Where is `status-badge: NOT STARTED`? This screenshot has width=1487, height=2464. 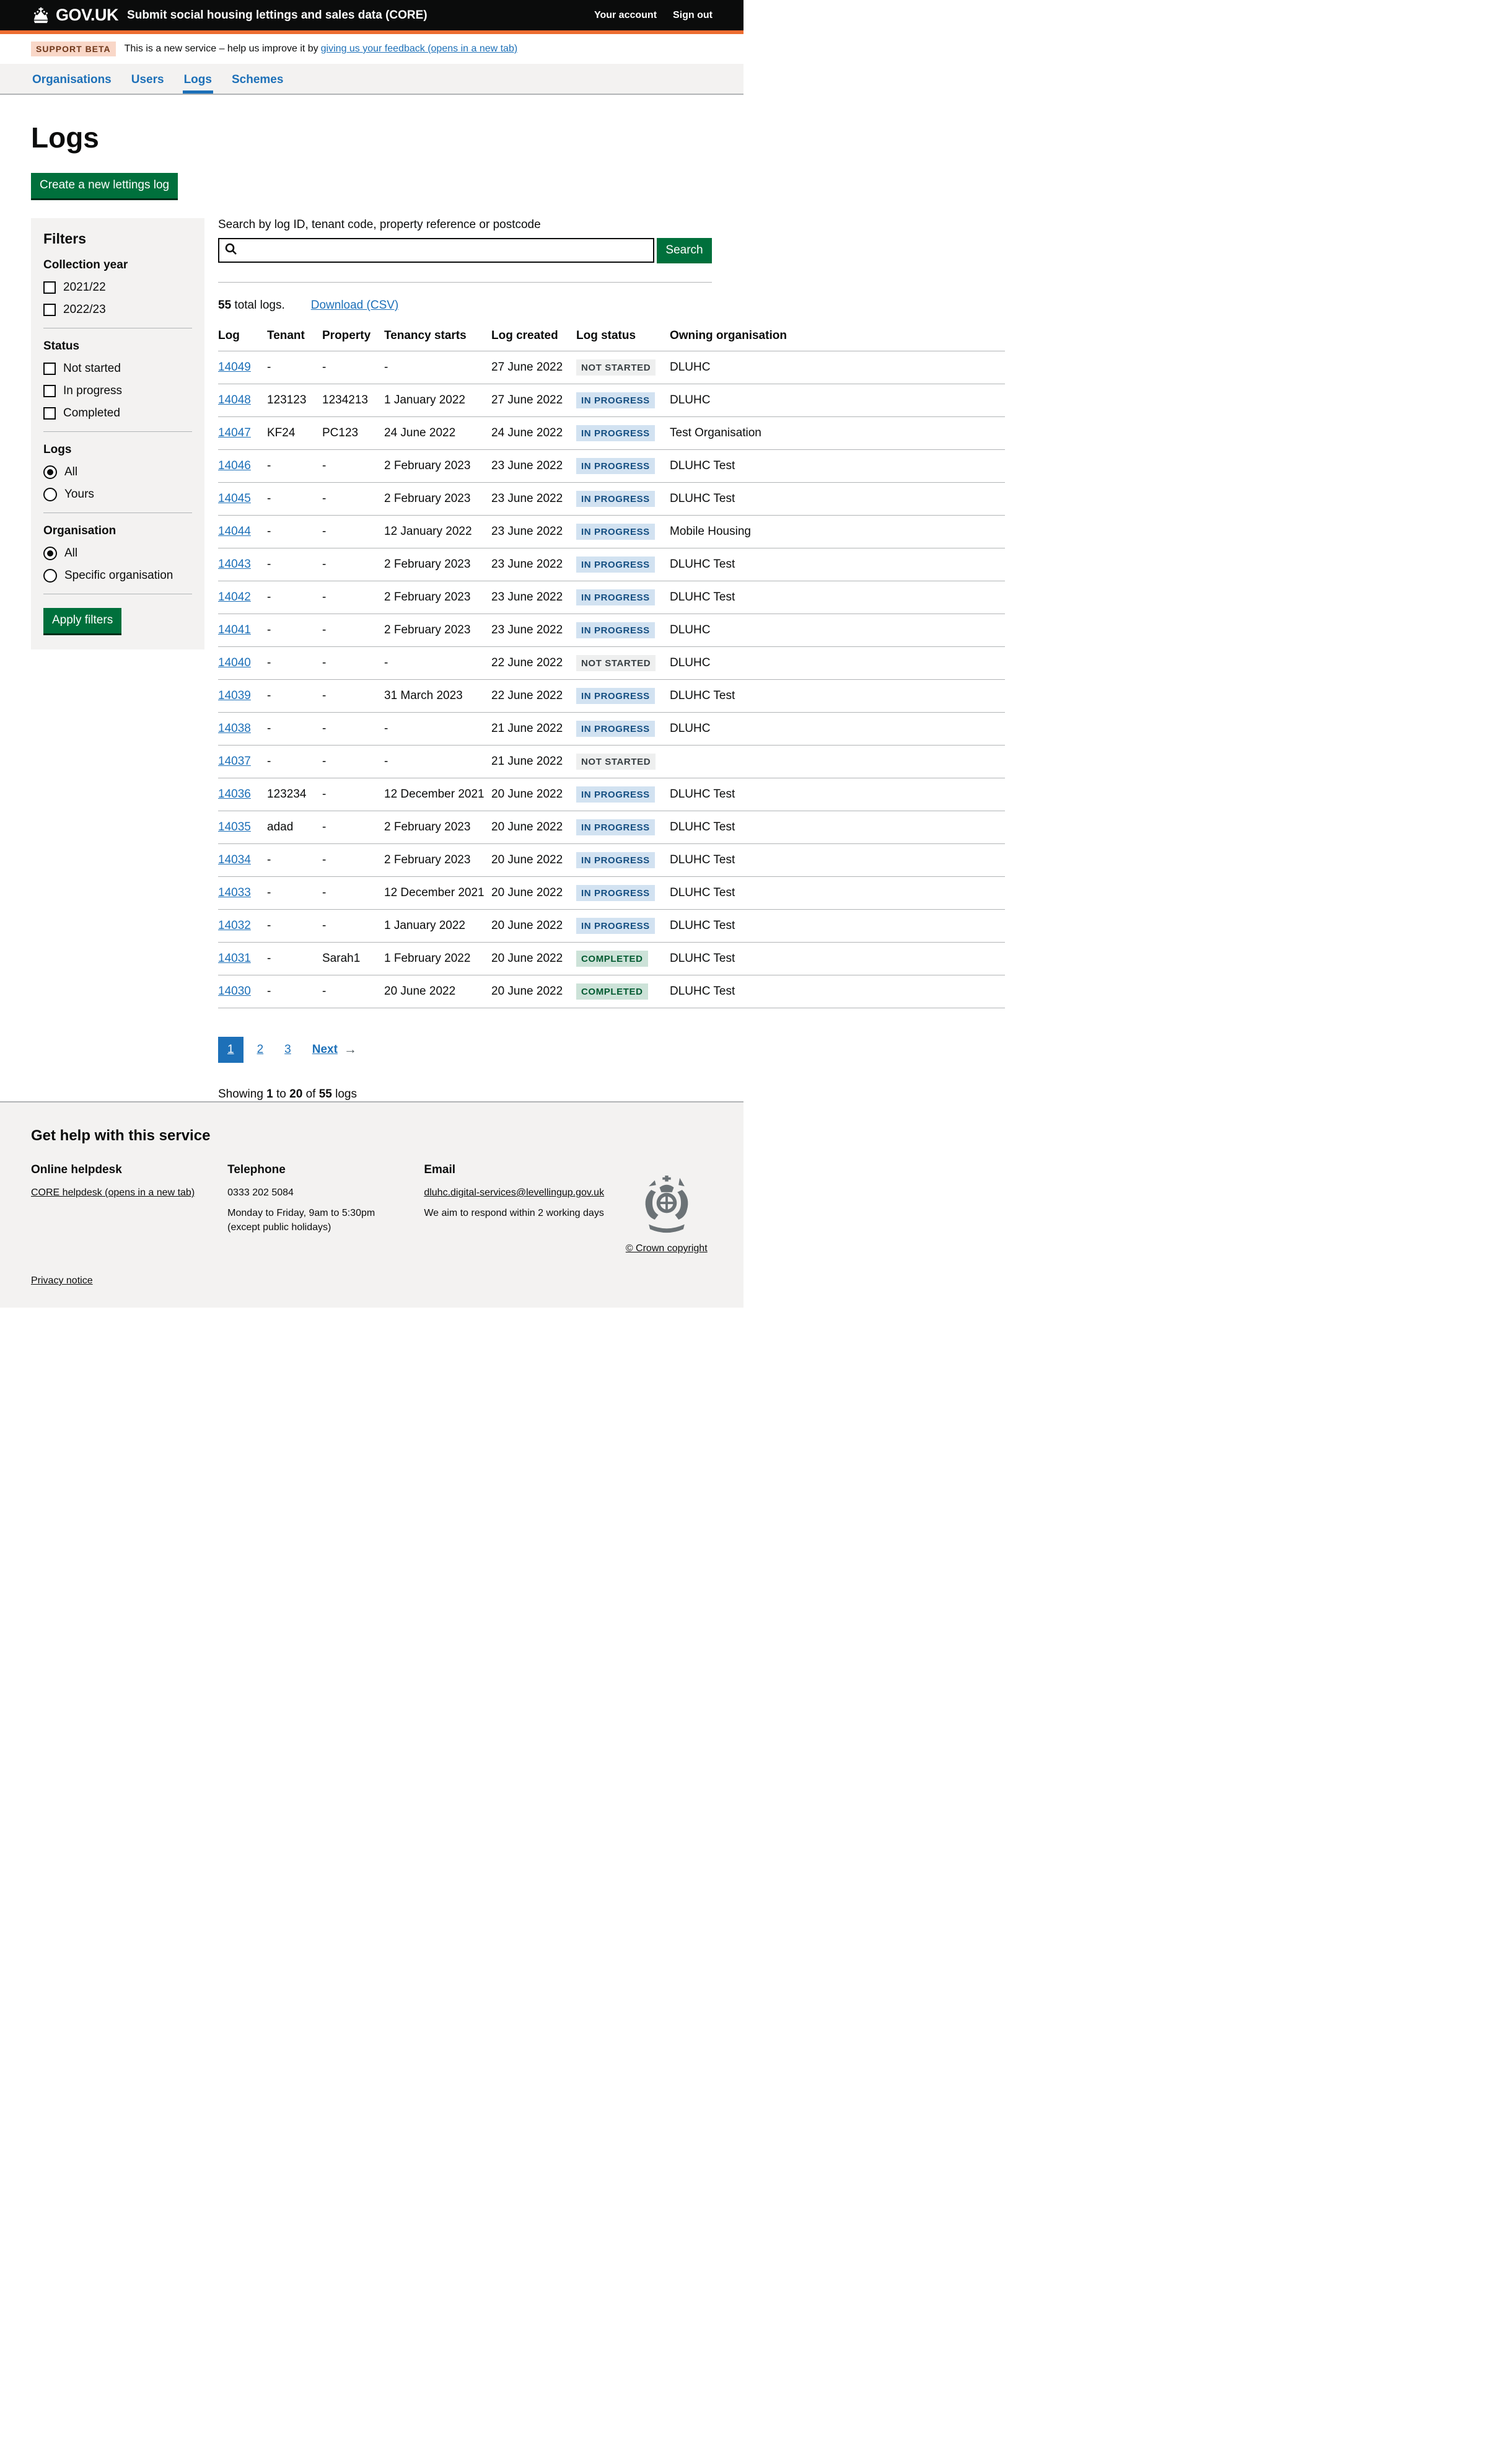
status-badge: NOT STARTED is located at coordinates (616, 762).